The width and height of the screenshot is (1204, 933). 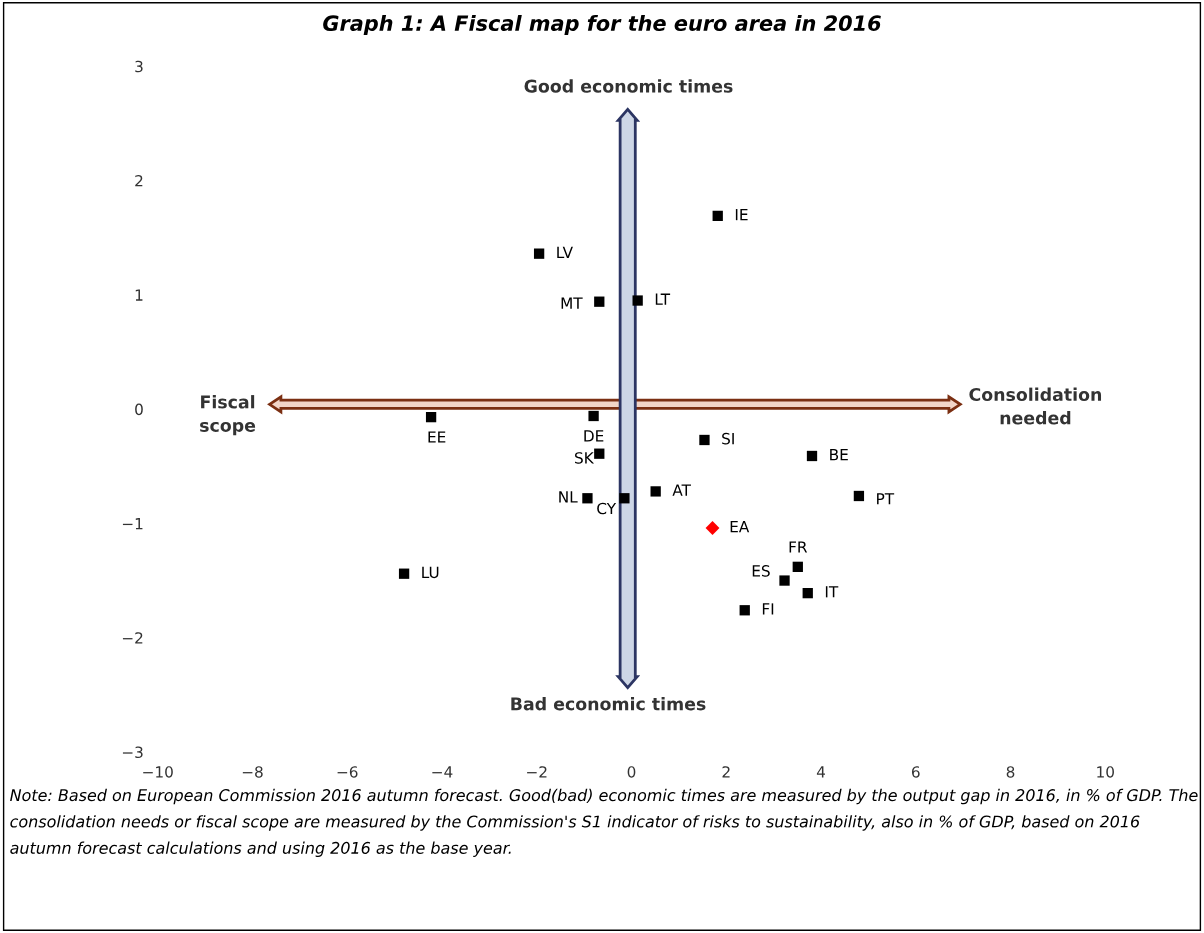 I want to click on annotation: PT, so click(x=886, y=499).